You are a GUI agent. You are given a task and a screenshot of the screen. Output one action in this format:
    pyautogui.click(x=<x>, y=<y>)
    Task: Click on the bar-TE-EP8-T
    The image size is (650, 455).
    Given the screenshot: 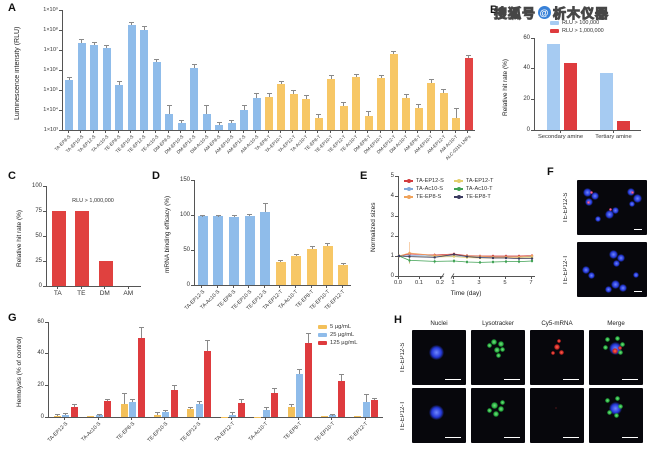 What is the action you would take?
    pyautogui.click(x=291, y=411)
    